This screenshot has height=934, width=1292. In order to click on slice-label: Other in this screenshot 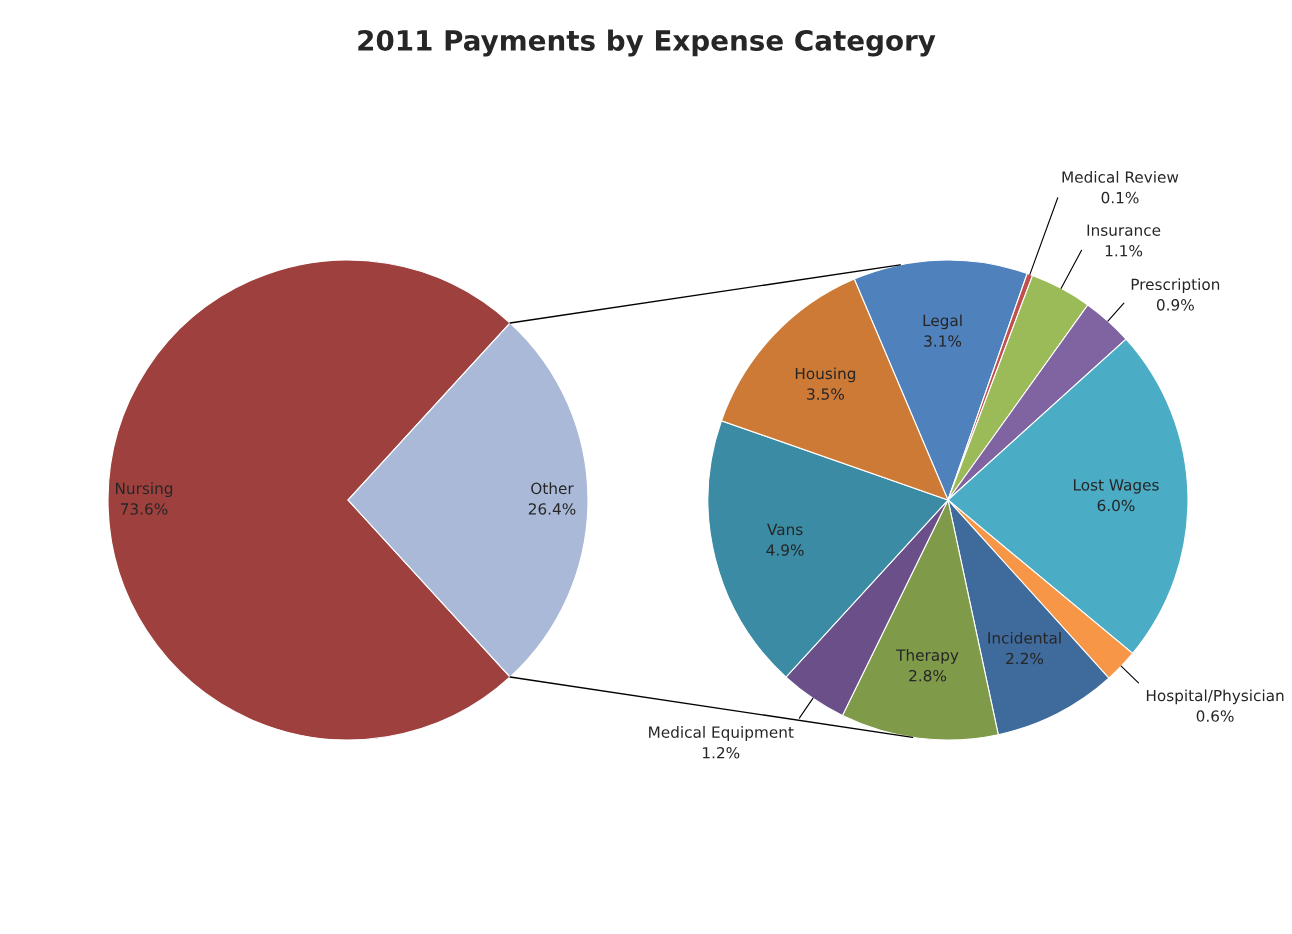, I will do `click(552, 488)`.